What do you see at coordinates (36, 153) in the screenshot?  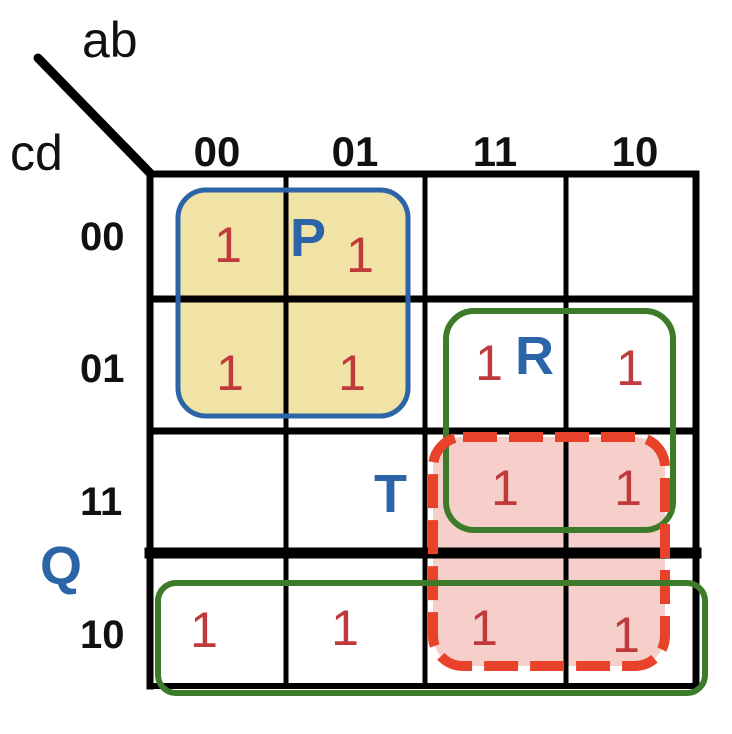 I see `row-variables-label: cd` at bounding box center [36, 153].